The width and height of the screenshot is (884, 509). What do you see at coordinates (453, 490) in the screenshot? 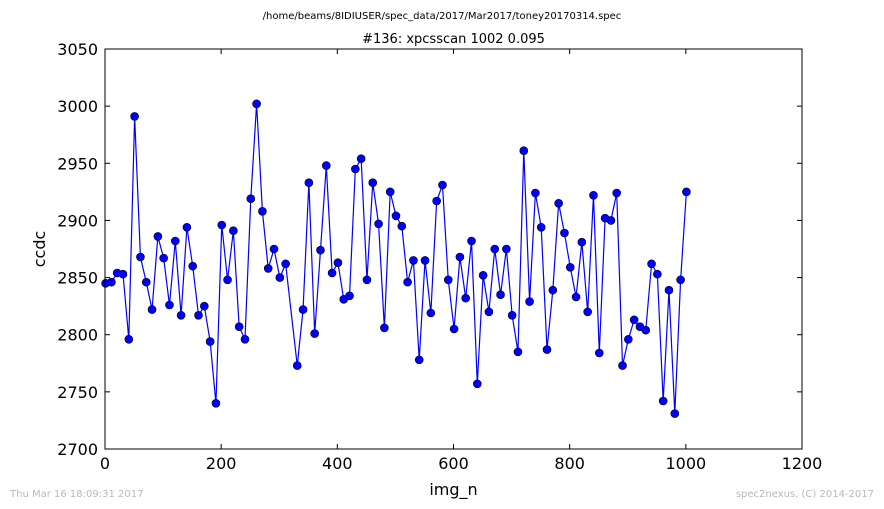
I see `x-axis-label: img_n` at bounding box center [453, 490].